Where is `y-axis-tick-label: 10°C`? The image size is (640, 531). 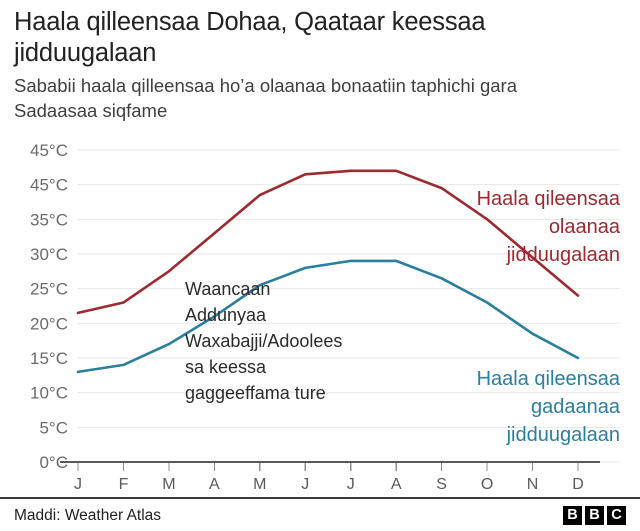 y-axis-tick-label: 10°C is located at coordinates (49, 393).